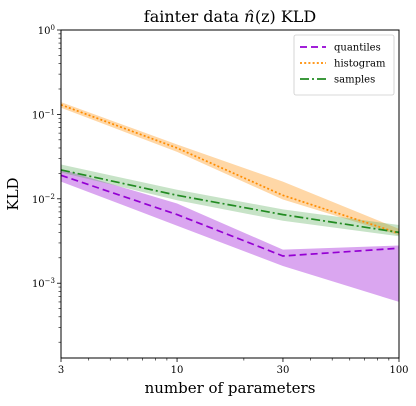 This screenshot has height=406, width=416. I want to click on legend-label-samples: samples, so click(354, 80).